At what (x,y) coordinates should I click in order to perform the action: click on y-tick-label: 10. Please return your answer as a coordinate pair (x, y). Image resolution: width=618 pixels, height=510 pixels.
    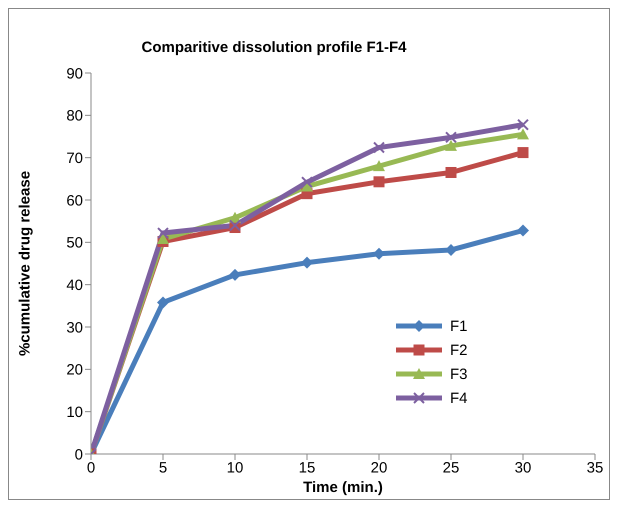
    Looking at the image, I should click on (74, 412).